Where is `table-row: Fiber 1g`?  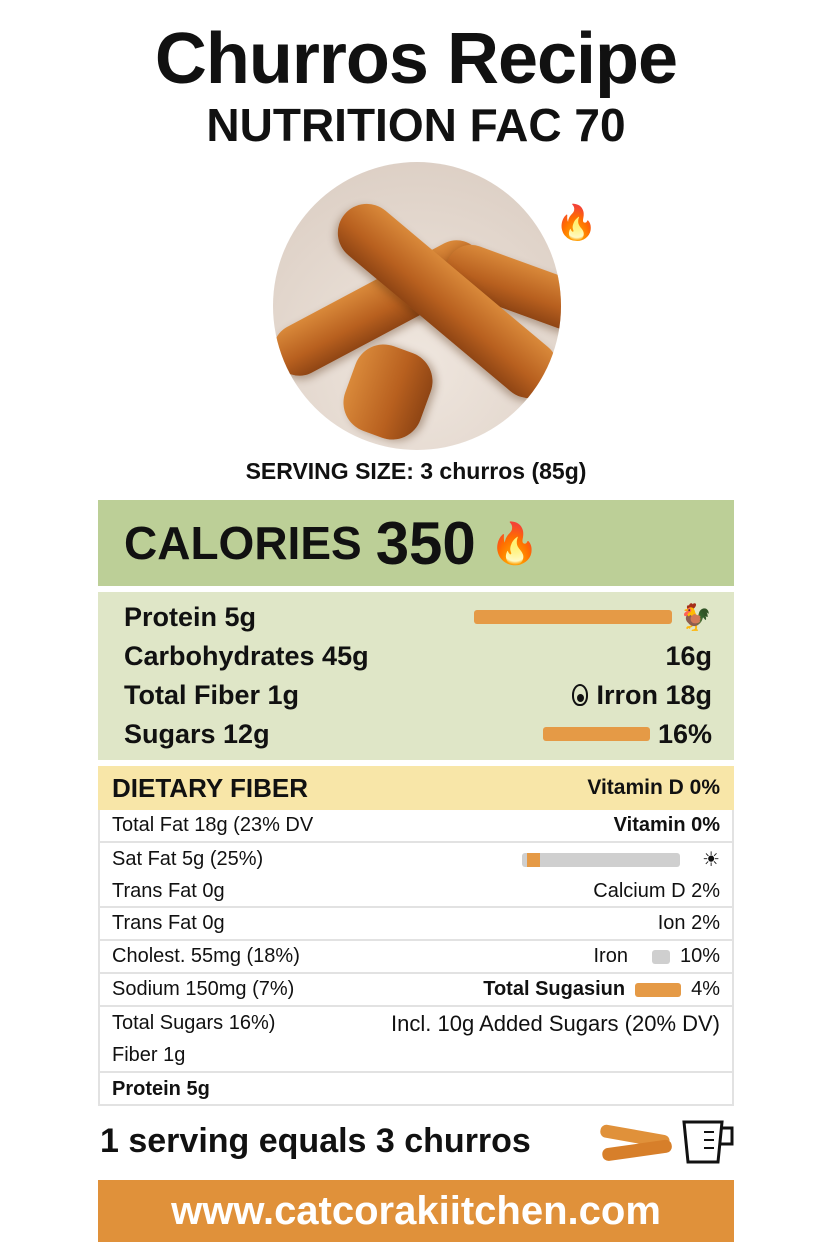
table-row: Fiber 1g is located at coordinates (416, 1056).